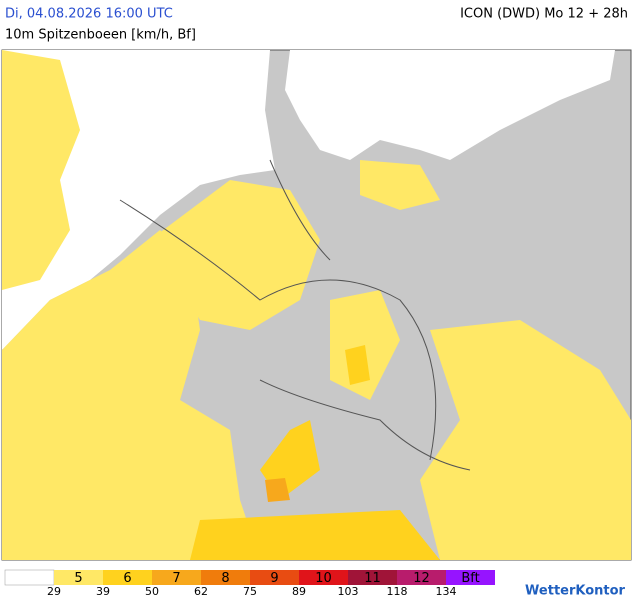  I want to click on legend-class: 10, so click(323, 578).